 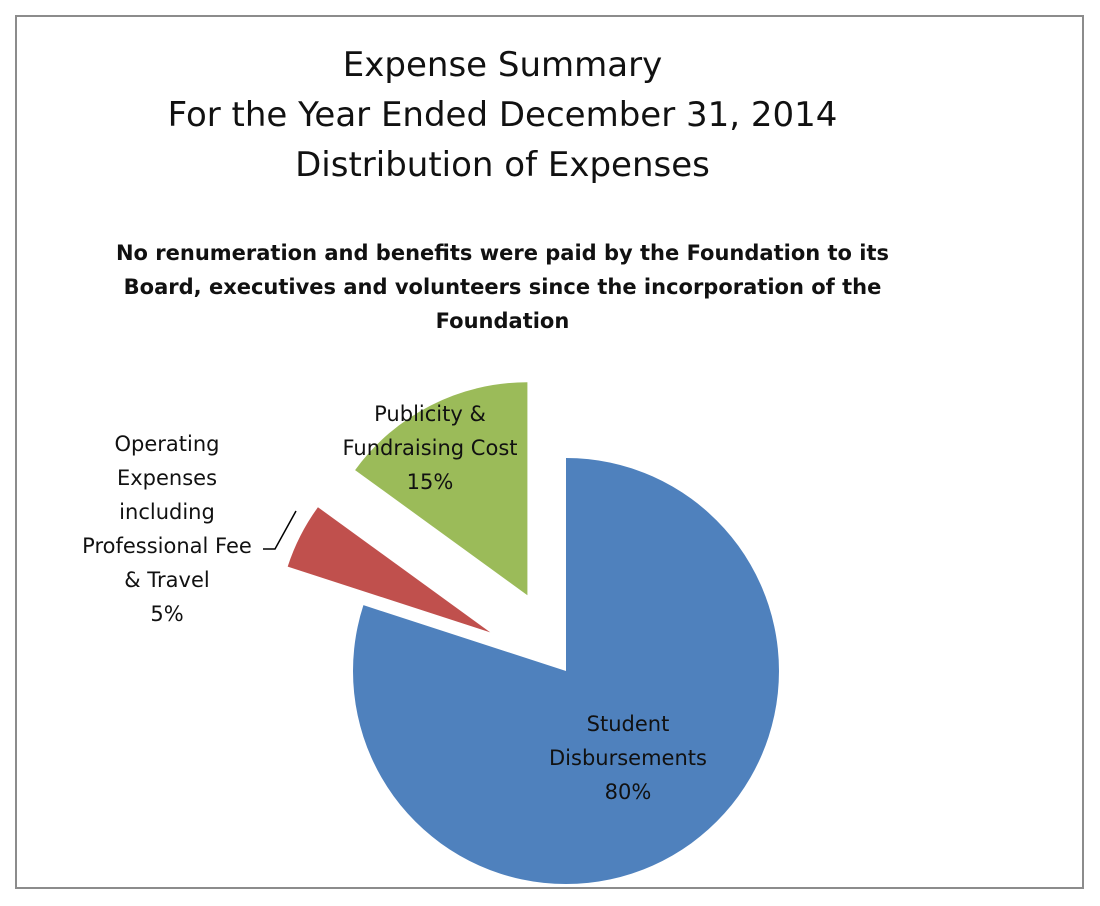 I want to click on label-operating-expenses-line-4: Professional Fee, so click(x=167, y=546).